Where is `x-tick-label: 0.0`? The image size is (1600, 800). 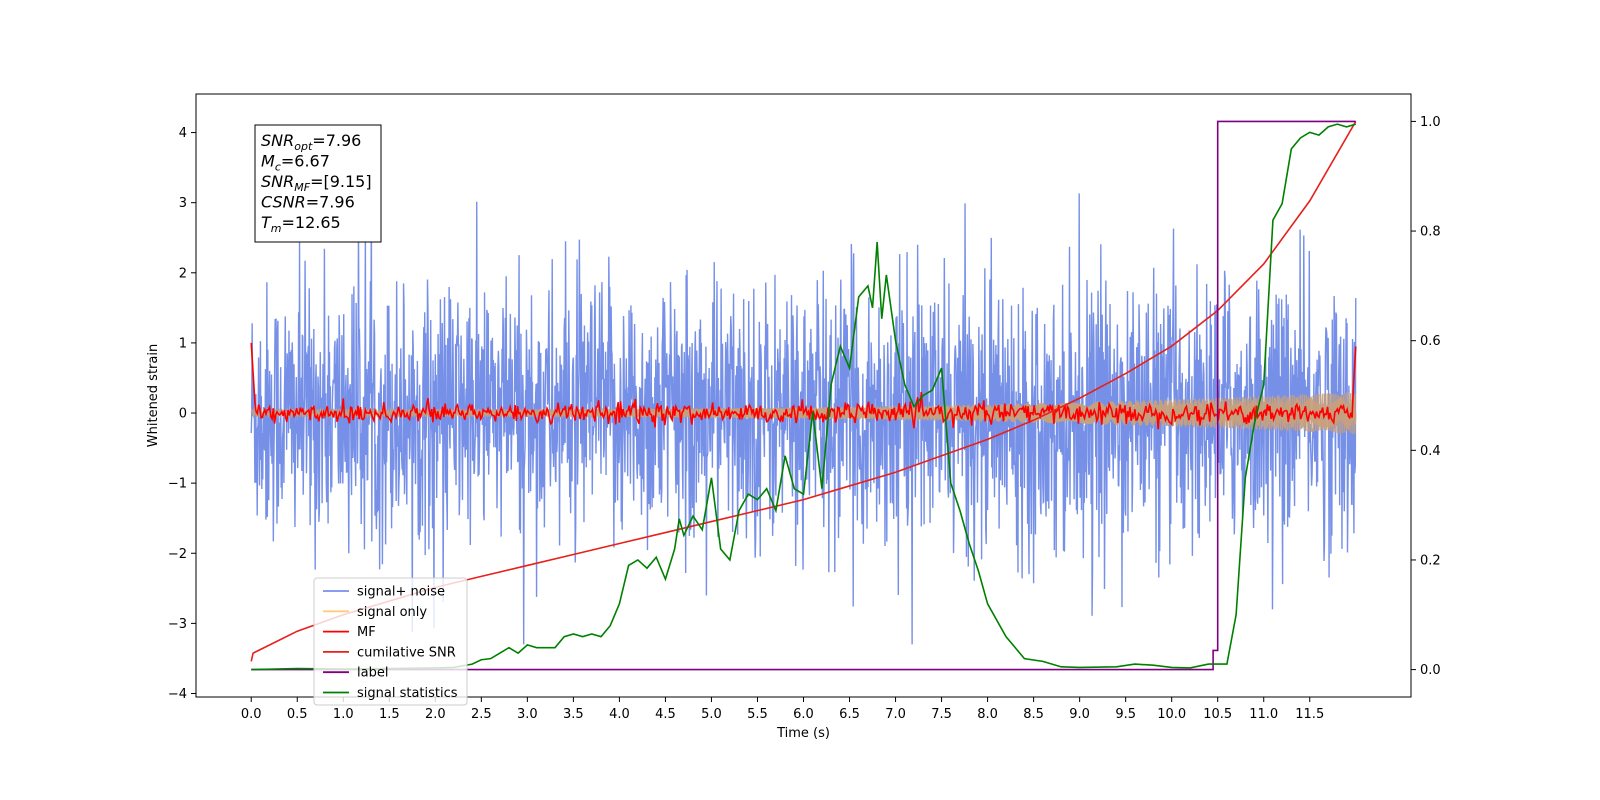 x-tick-label: 0.0 is located at coordinates (251, 714).